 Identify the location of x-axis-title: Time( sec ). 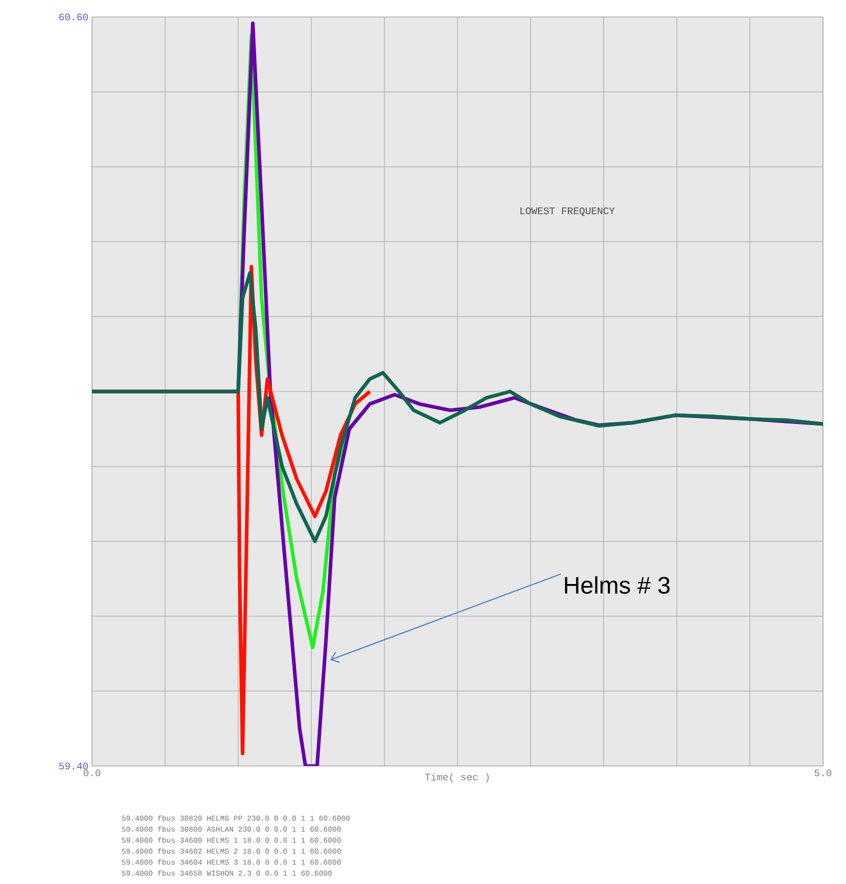
(456, 777).